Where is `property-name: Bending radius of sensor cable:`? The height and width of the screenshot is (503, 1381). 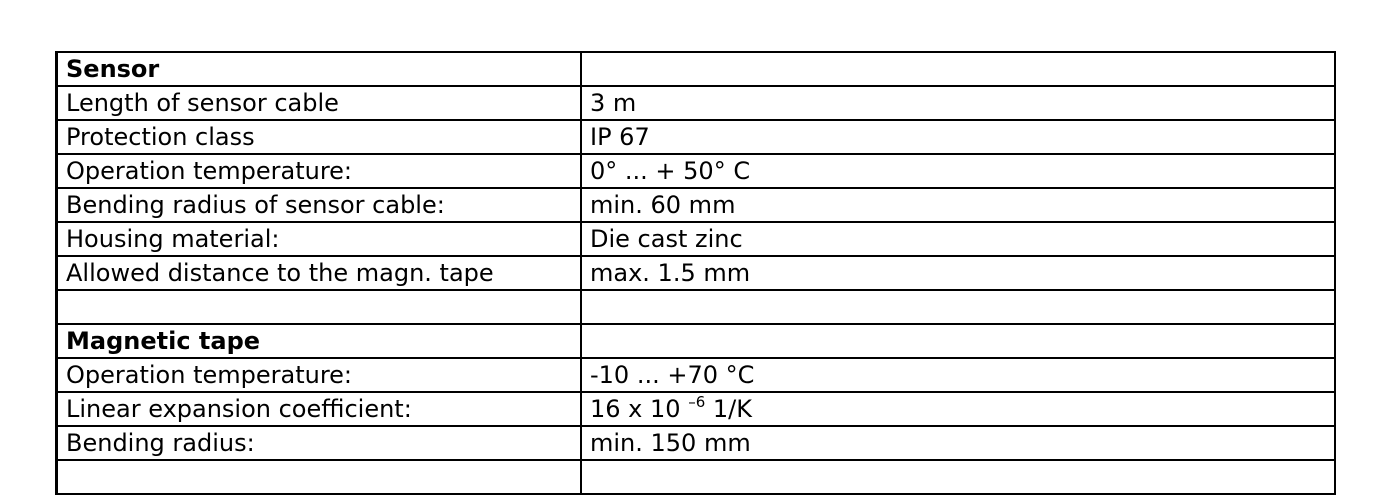 property-name: Bending radius of sensor cable: is located at coordinates (318, 205).